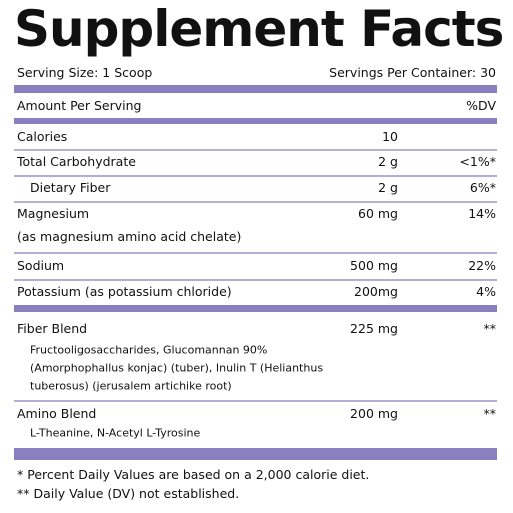  Describe the element at coordinates (149, 350) in the screenshot. I see `nutrient-note: Fructooligosaccharides, Glucomannan 90%` at that location.